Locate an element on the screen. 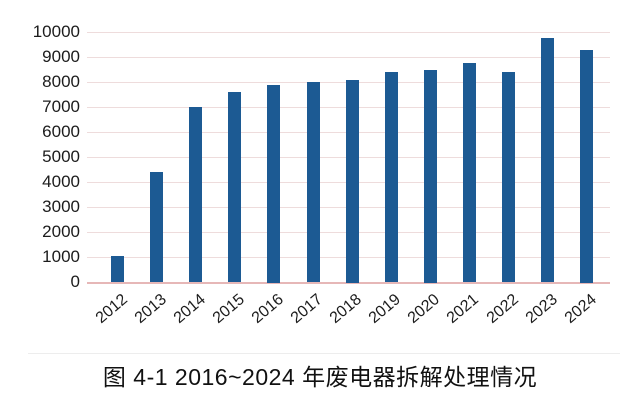 The width and height of the screenshot is (640, 409). y-axis-tick-label: 2000 is located at coordinates (61, 231).